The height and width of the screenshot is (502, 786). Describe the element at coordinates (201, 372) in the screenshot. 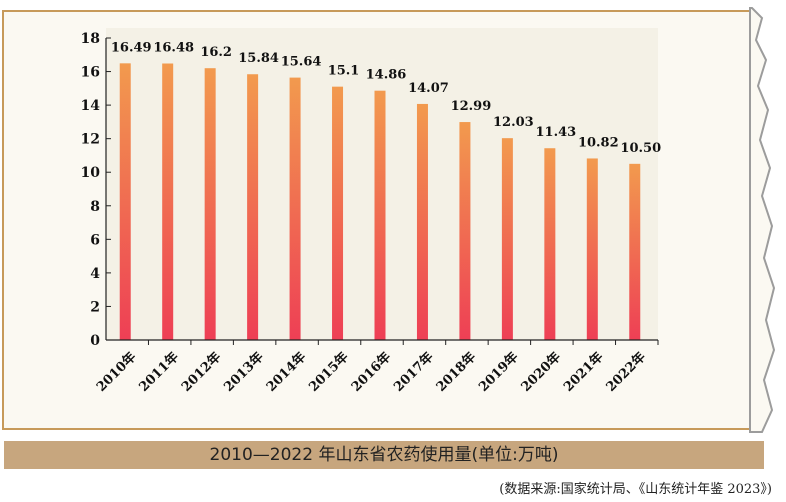

I see `x-tick-label: 2012年` at that location.